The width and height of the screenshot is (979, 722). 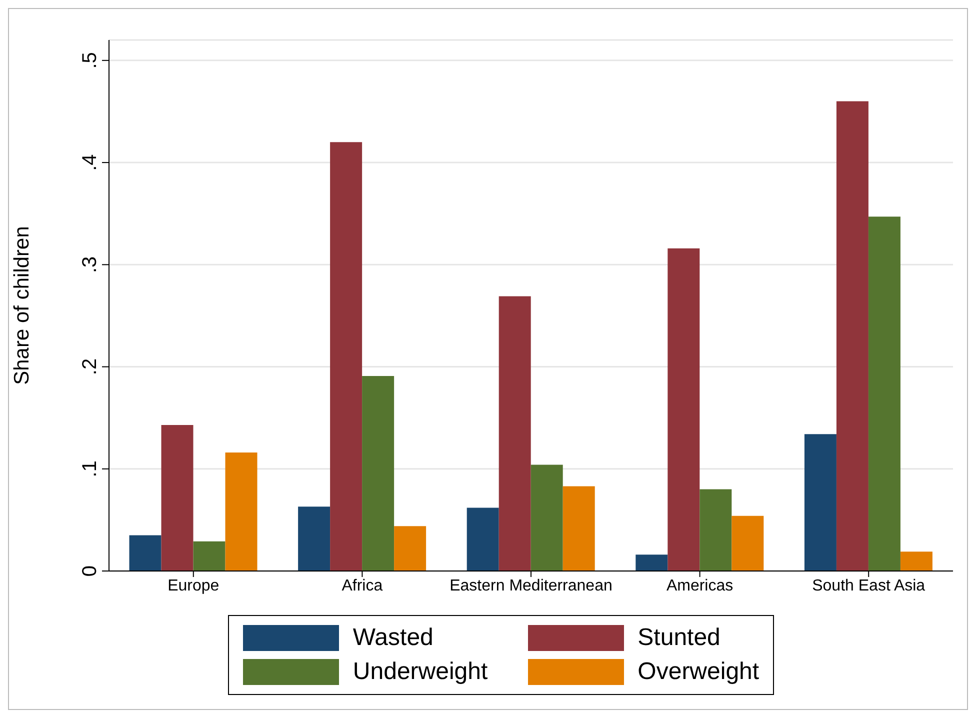 What do you see at coordinates (90, 571) in the screenshot?
I see `y-tick-label: 0` at bounding box center [90, 571].